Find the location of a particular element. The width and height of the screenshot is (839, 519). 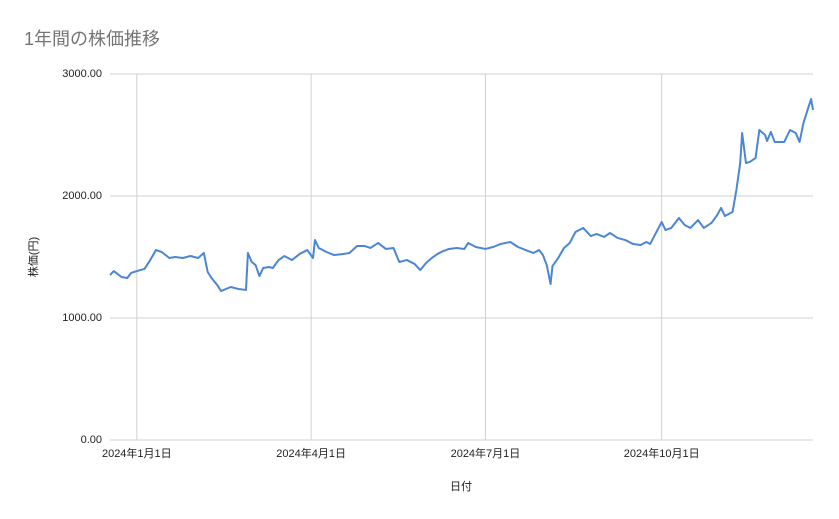

x-tick-label: 2024年7月1日 is located at coordinates (486, 453).